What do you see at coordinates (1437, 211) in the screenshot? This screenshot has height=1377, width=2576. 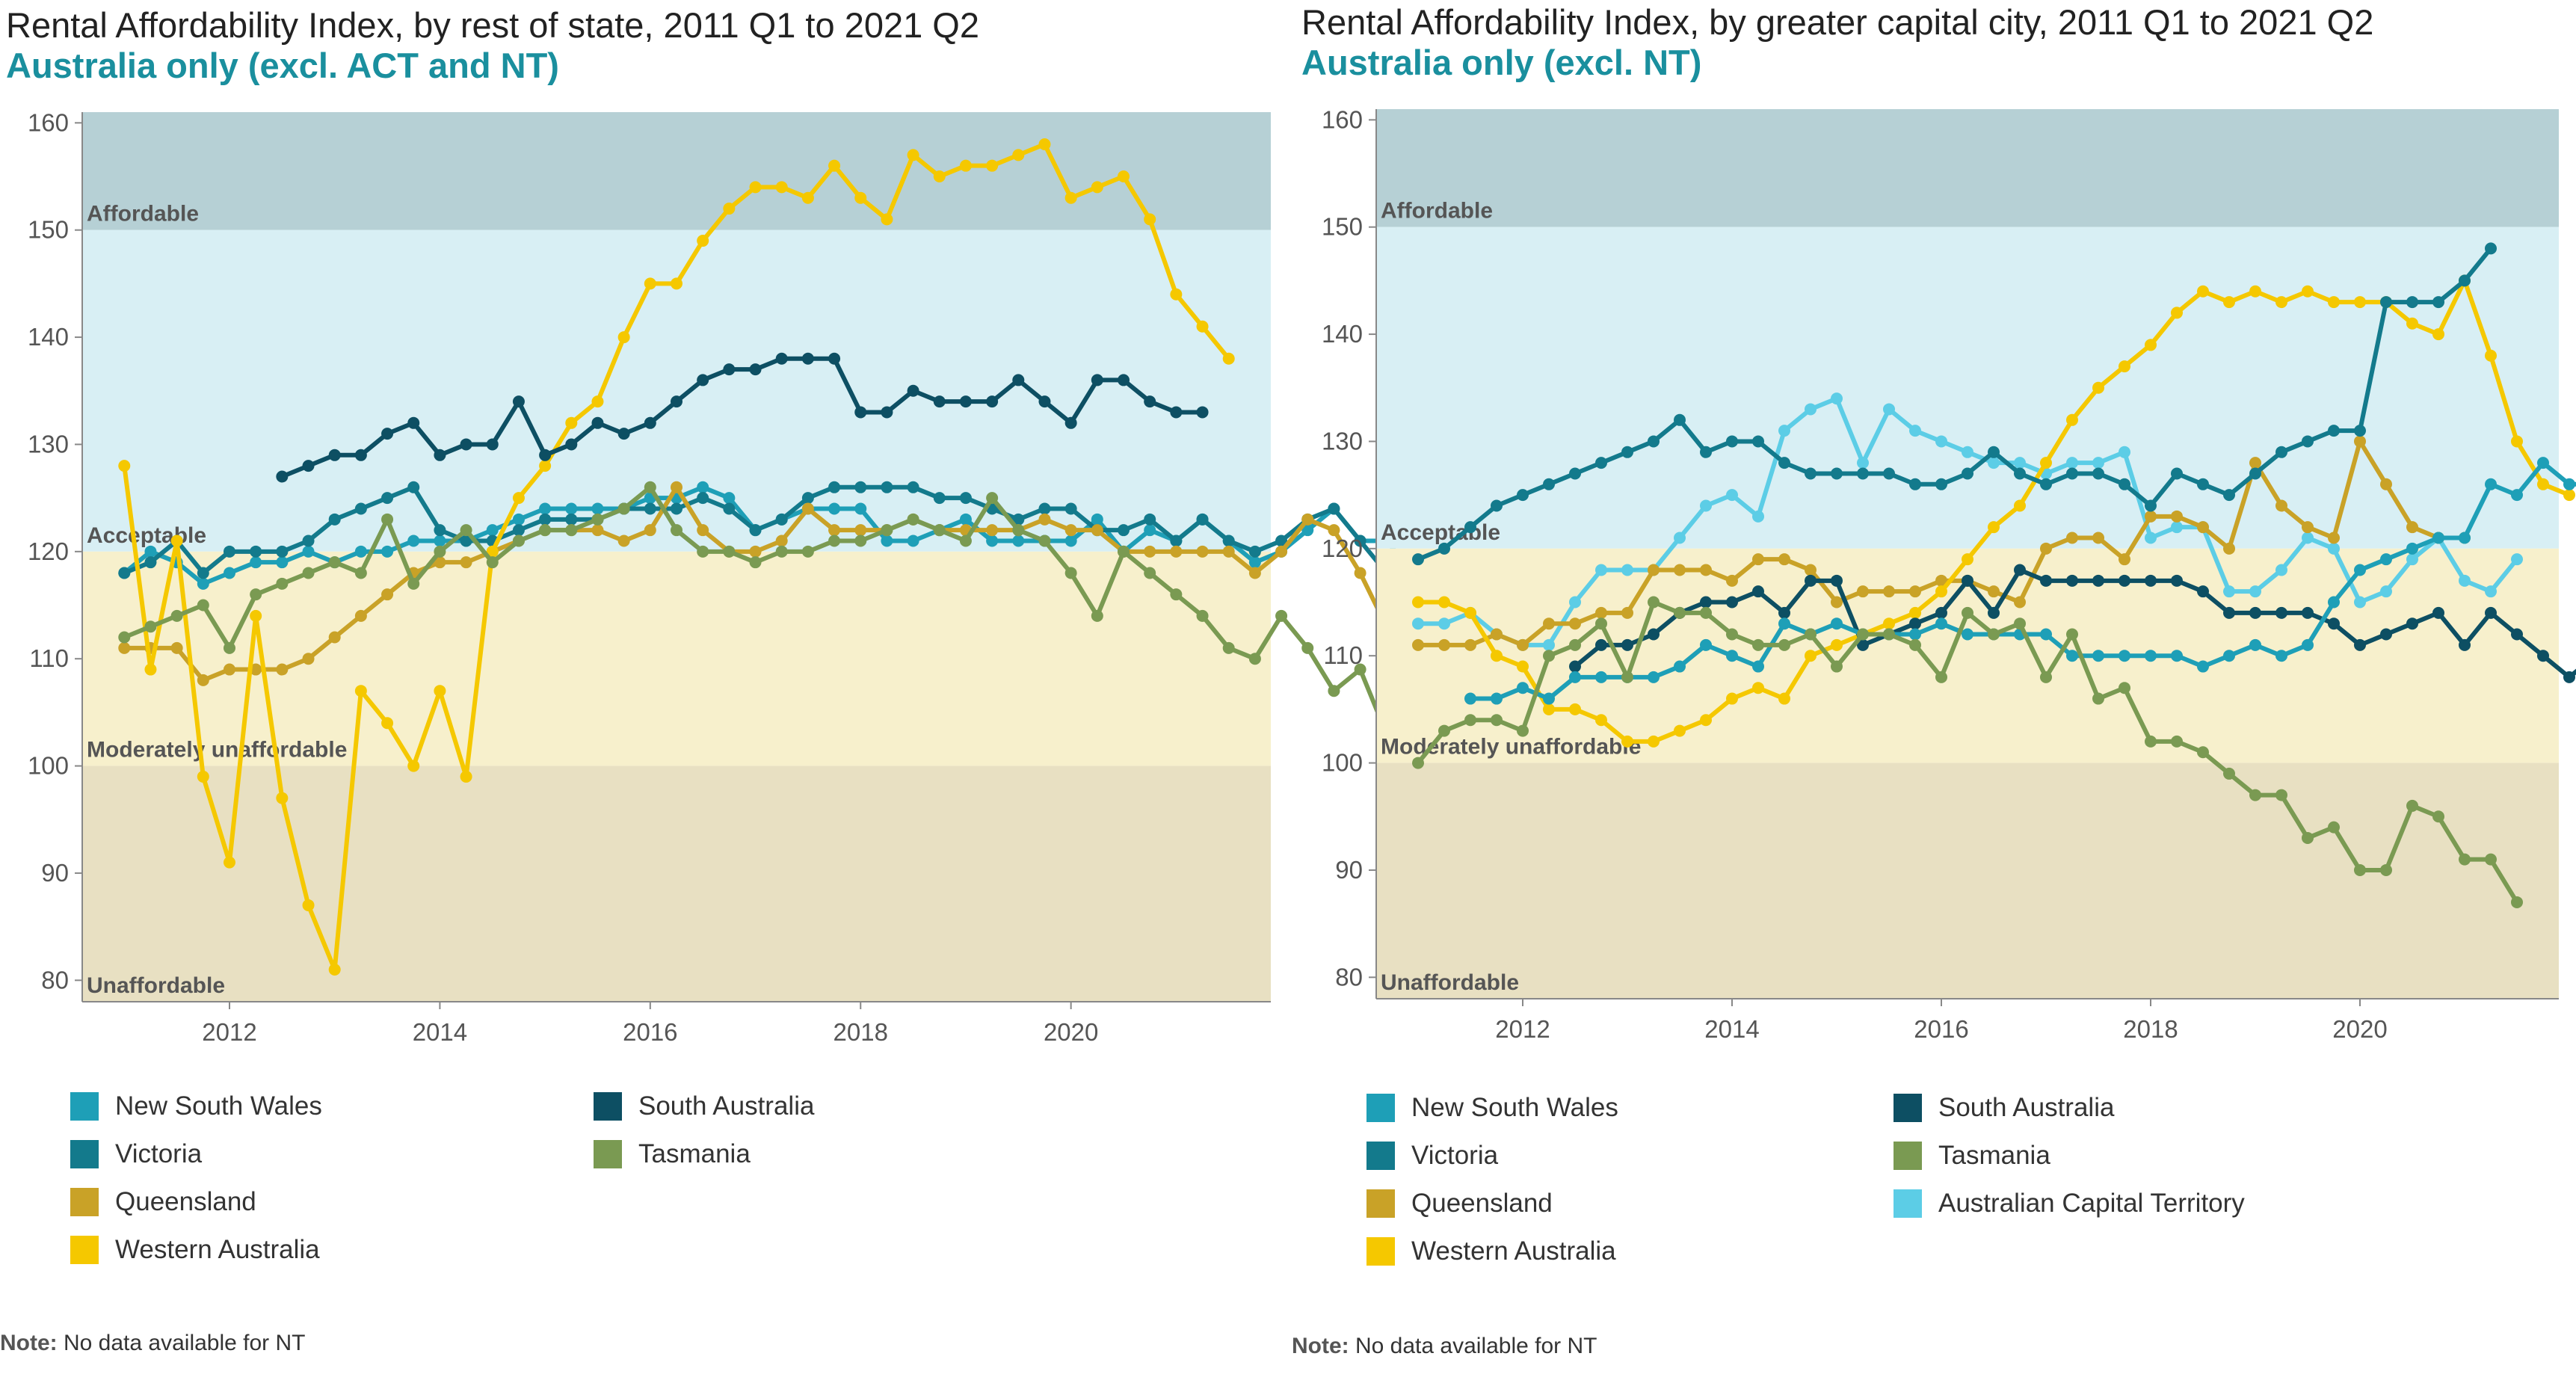 I see `band-label-affordable: Affordable` at bounding box center [1437, 211].